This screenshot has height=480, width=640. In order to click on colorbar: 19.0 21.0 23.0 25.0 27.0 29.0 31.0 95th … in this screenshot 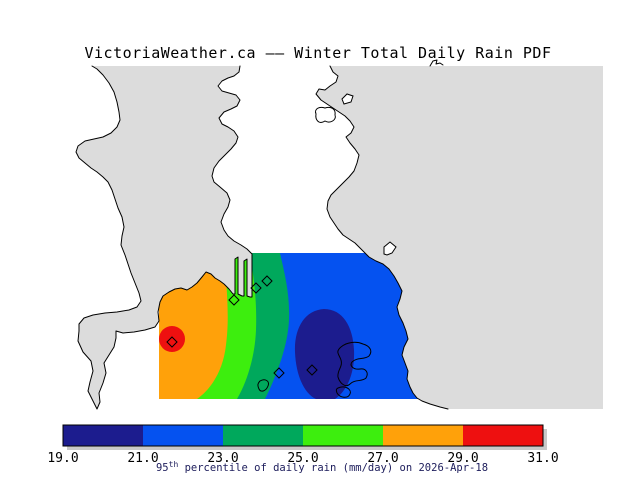, I will do `click(303, 449)`.